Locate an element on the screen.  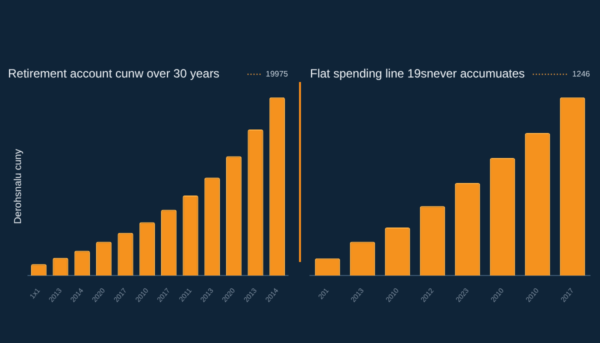
y-axis-title: Derohsnalu cuny is located at coordinates (18, 186).